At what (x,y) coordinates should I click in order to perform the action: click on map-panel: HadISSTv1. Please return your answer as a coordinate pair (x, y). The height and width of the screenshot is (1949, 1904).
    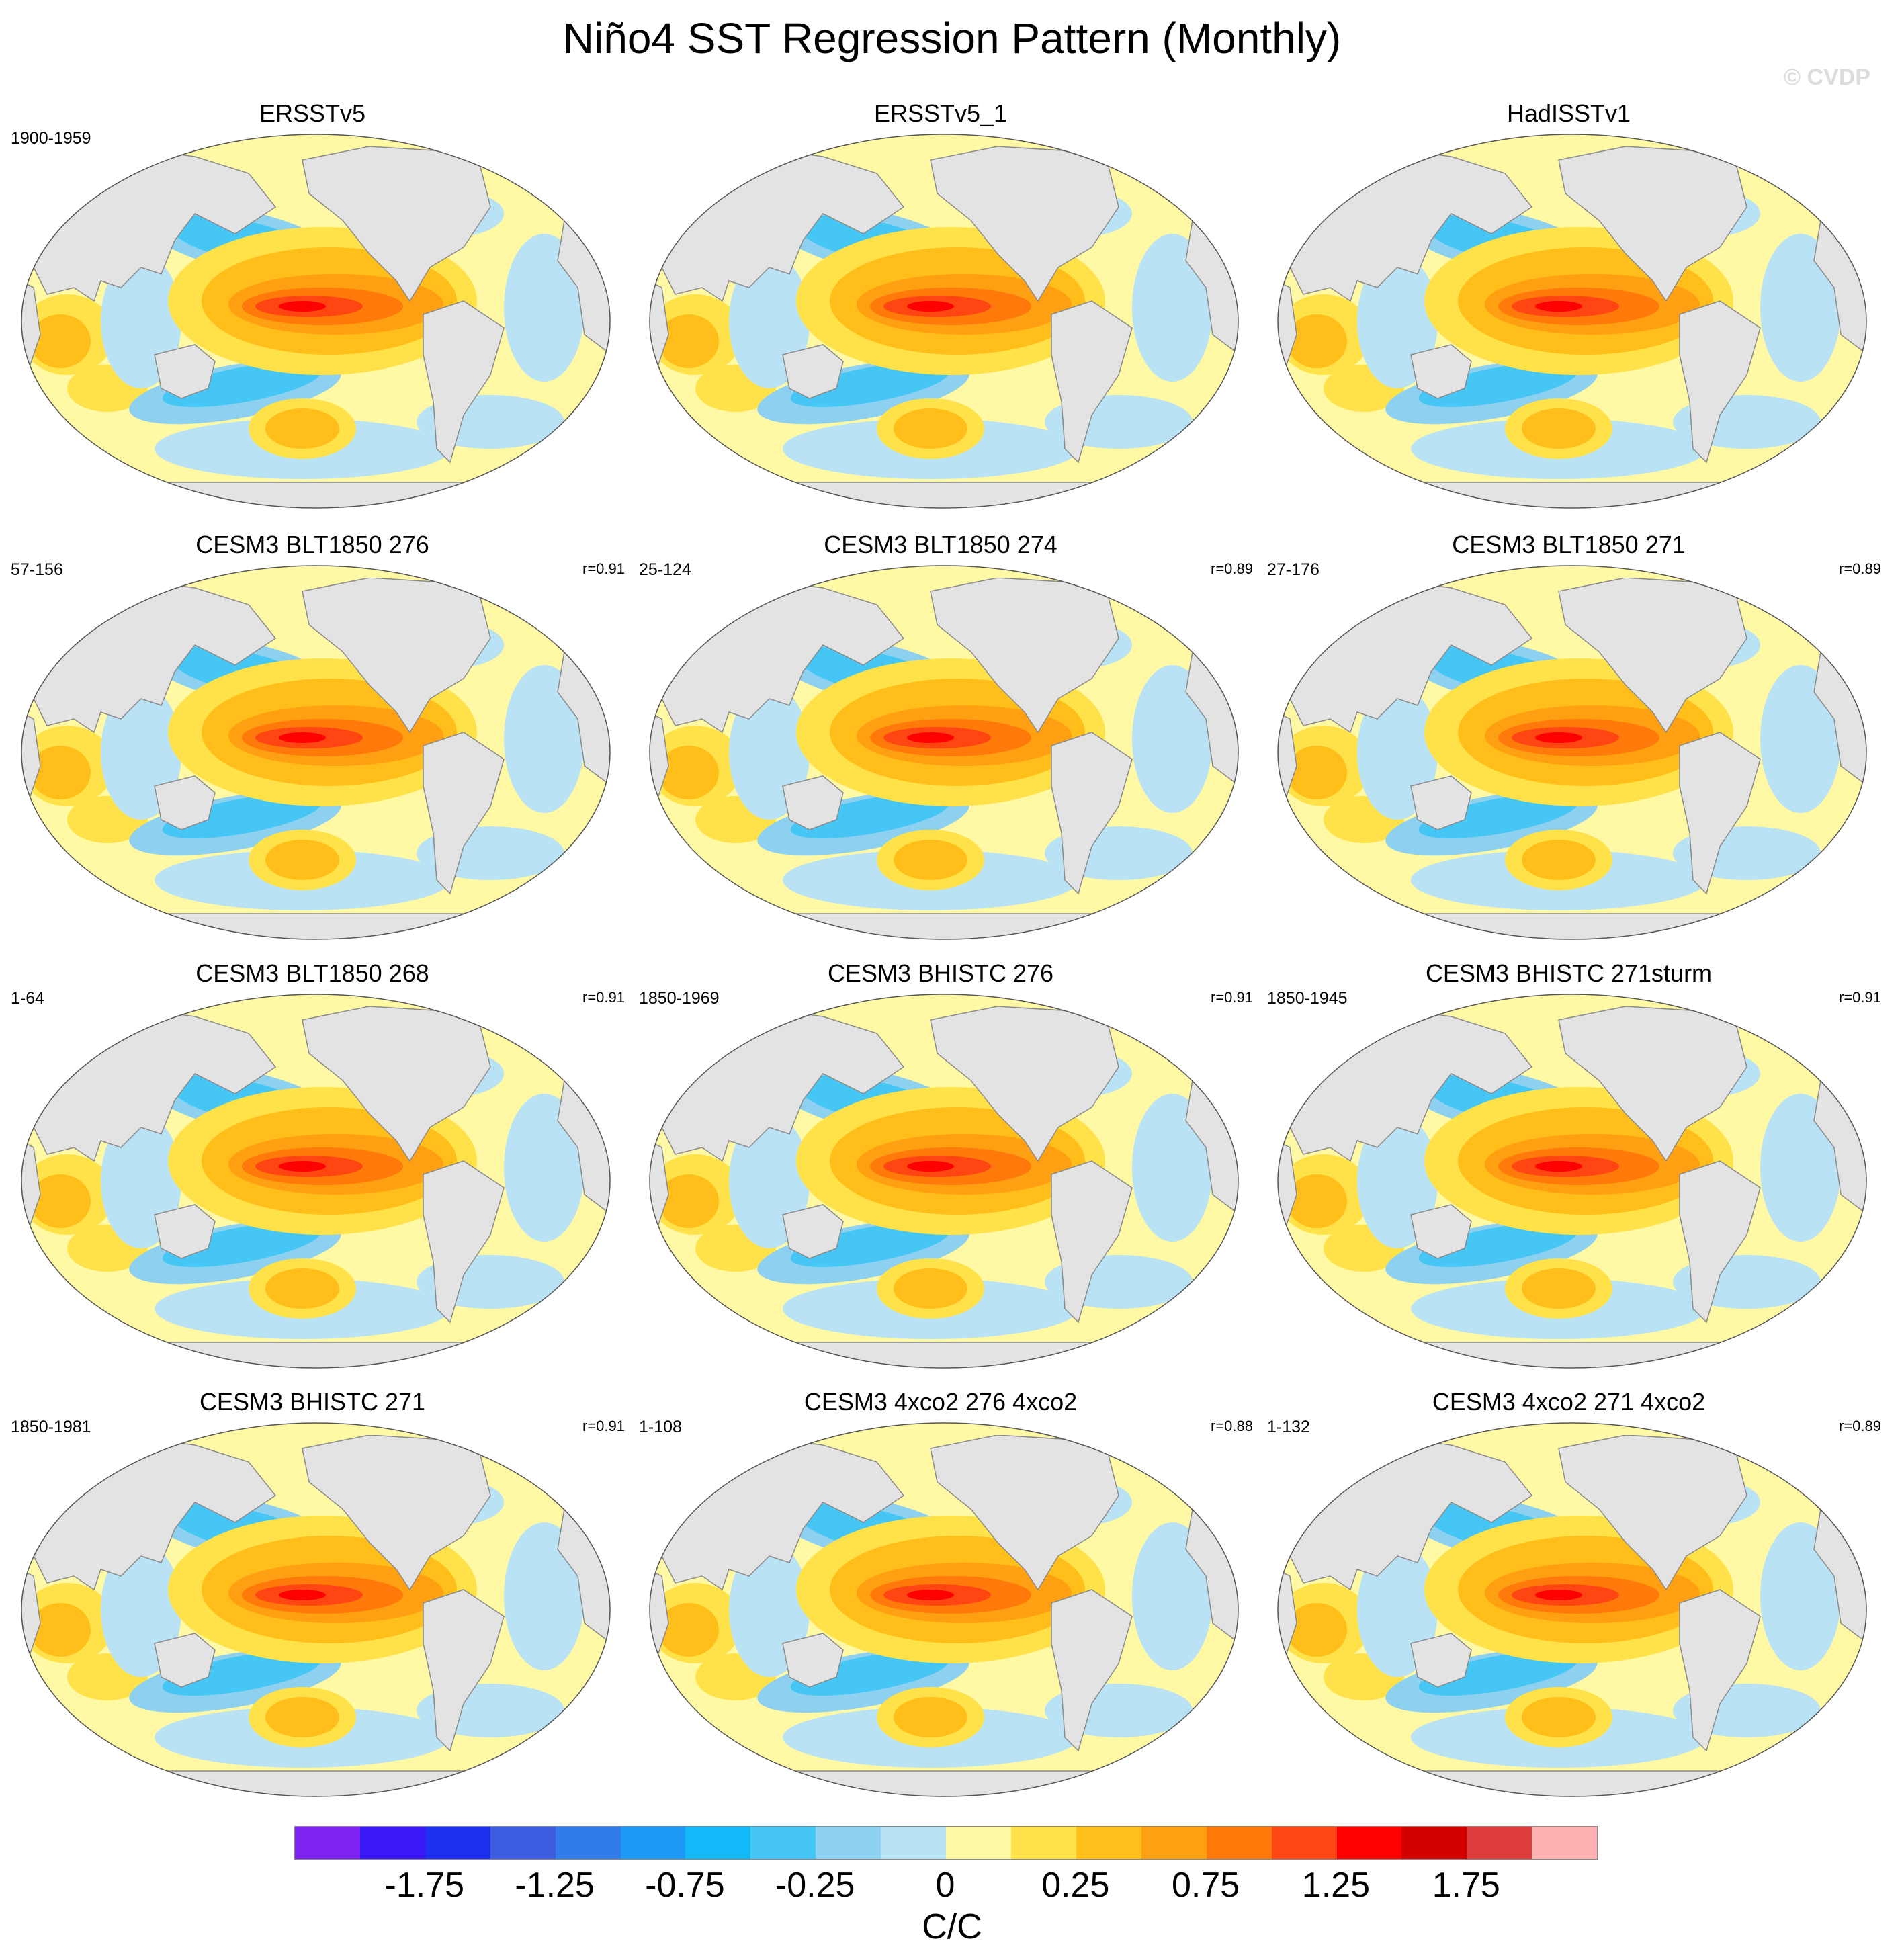
    Looking at the image, I should click on (1569, 311).